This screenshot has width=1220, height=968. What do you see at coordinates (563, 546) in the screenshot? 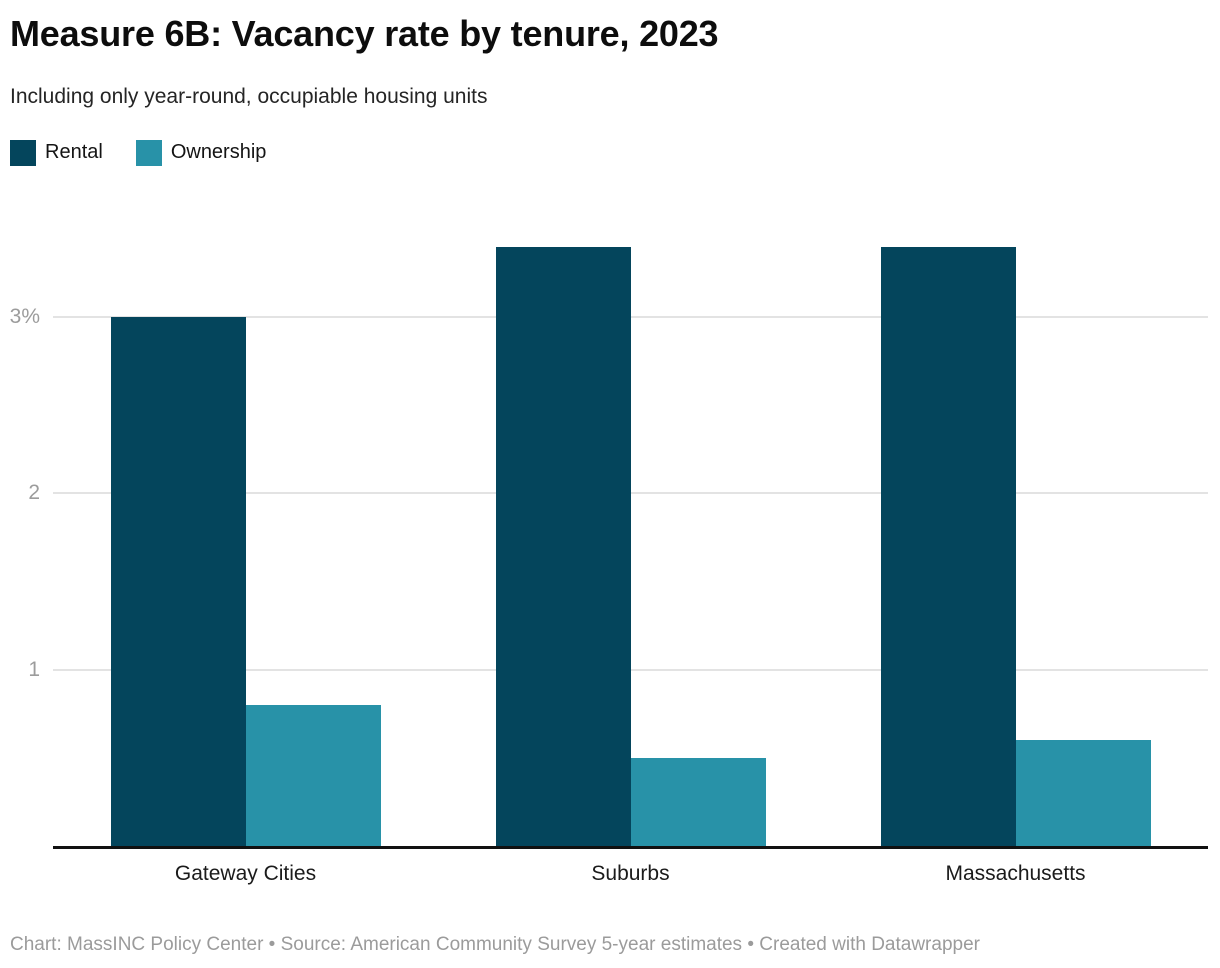
I see `bar-rental-suburbs` at bounding box center [563, 546].